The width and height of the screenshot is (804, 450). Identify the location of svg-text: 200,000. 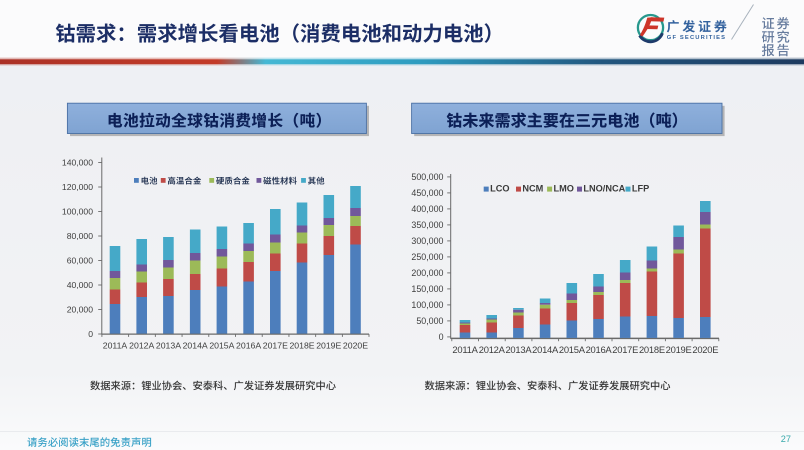
(427, 273).